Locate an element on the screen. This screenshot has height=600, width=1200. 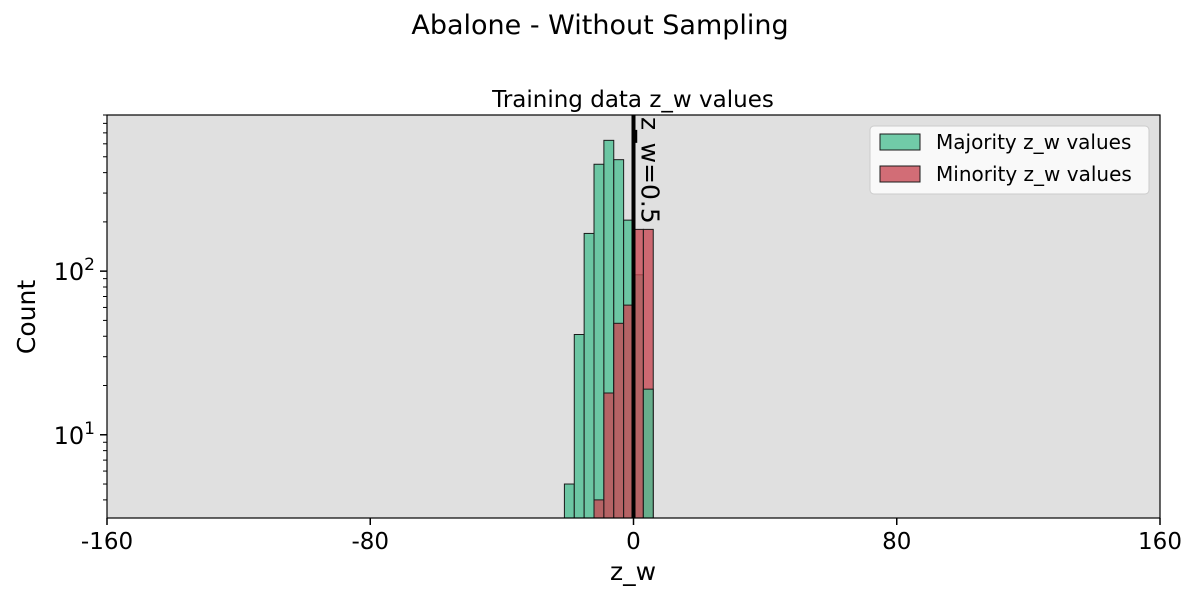
y-tick-label: 10² is located at coordinates (74, 270).